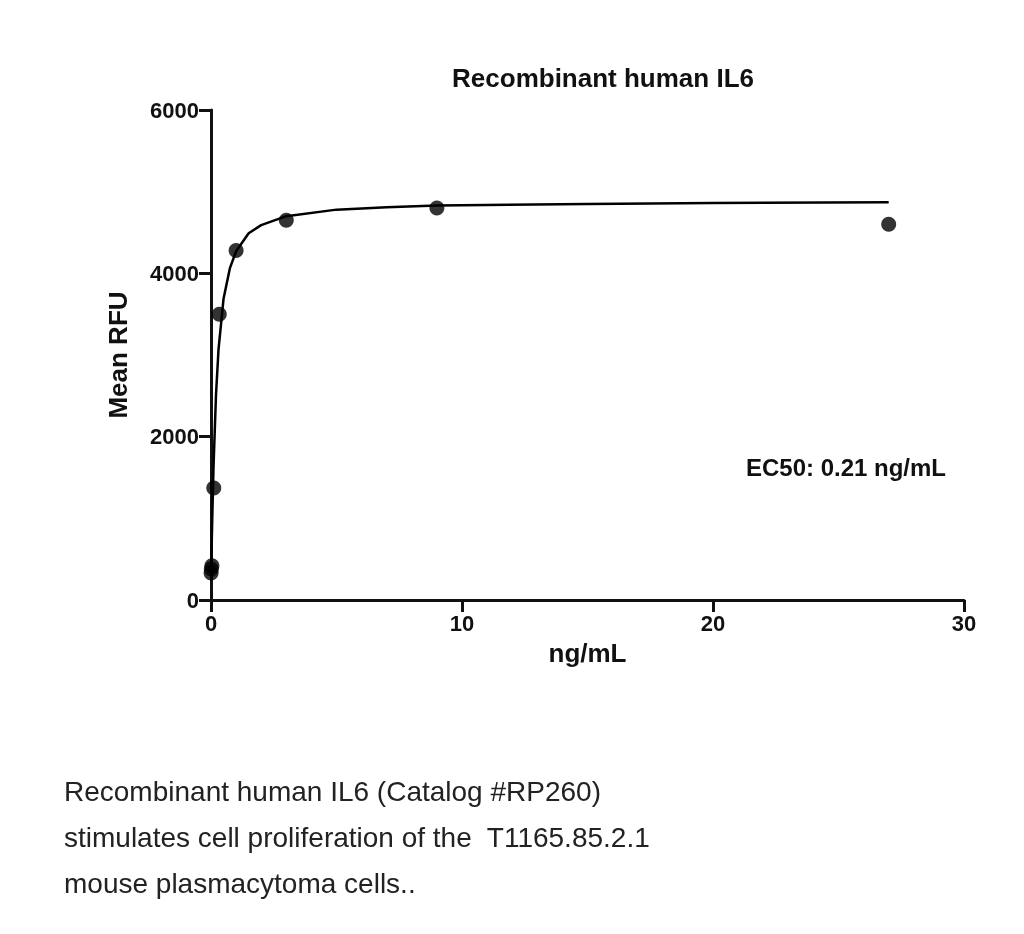 This screenshot has height=934, width=1024. Describe the element at coordinates (361, 837) in the screenshot. I see `text: Recombinant human IL6 (Catalog #RP260) stimulates cell proliferation of the T1165.85.2.1 mouse plasmacytoma cells..` at that location.